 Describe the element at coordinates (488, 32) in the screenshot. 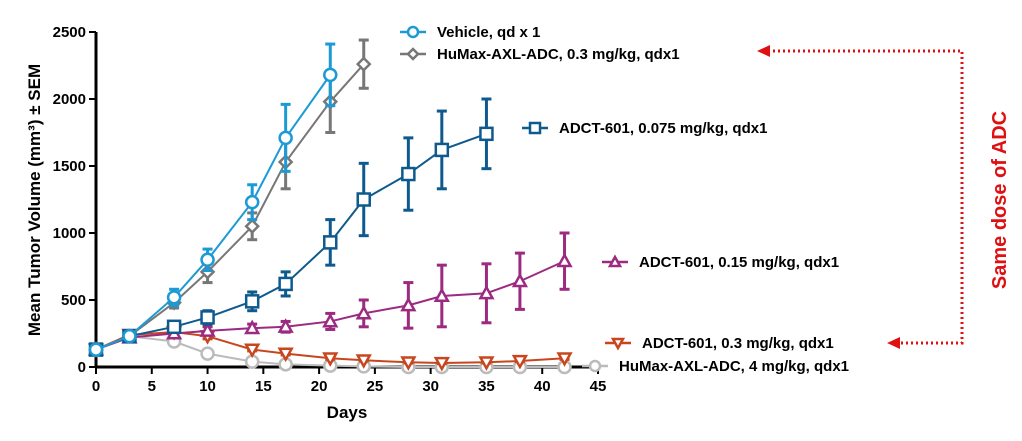

I see `legend-label: Vehicle, qd x 1` at that location.